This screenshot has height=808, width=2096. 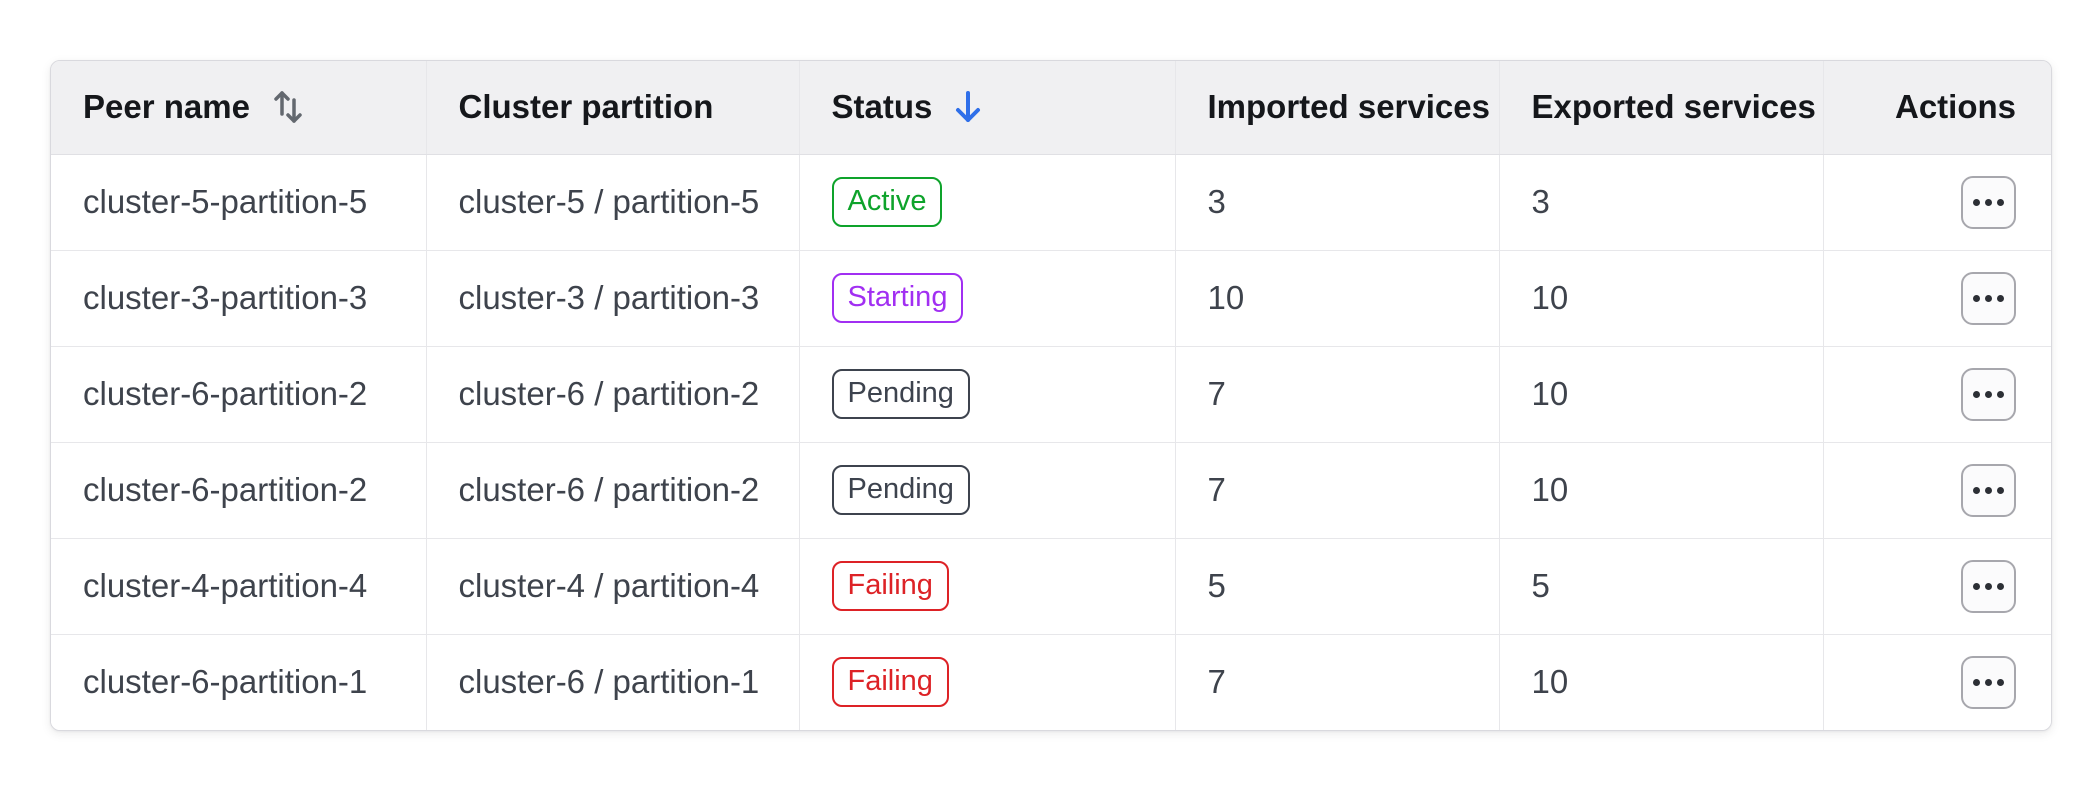 I want to click on imported-services-value: 5, so click(x=1216, y=585).